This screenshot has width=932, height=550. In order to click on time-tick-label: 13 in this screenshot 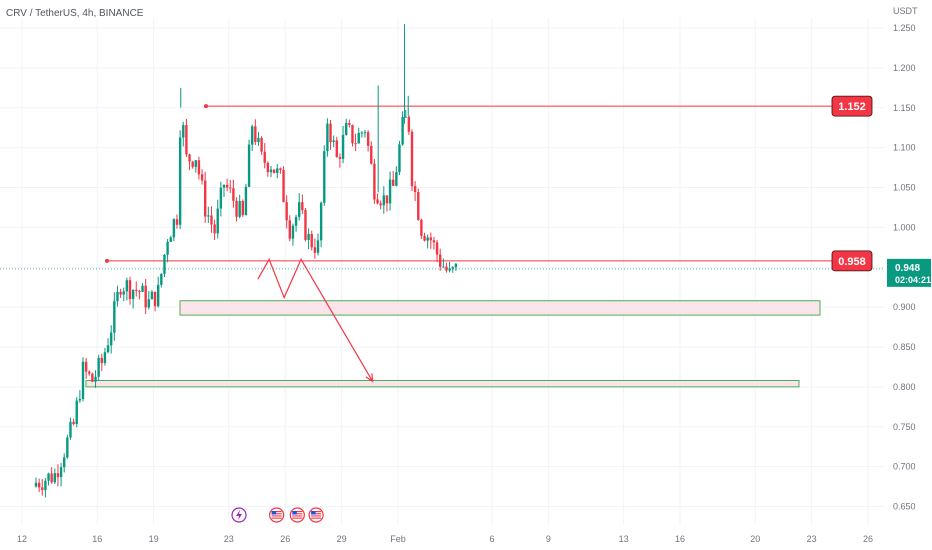, I will do `click(624, 539)`.